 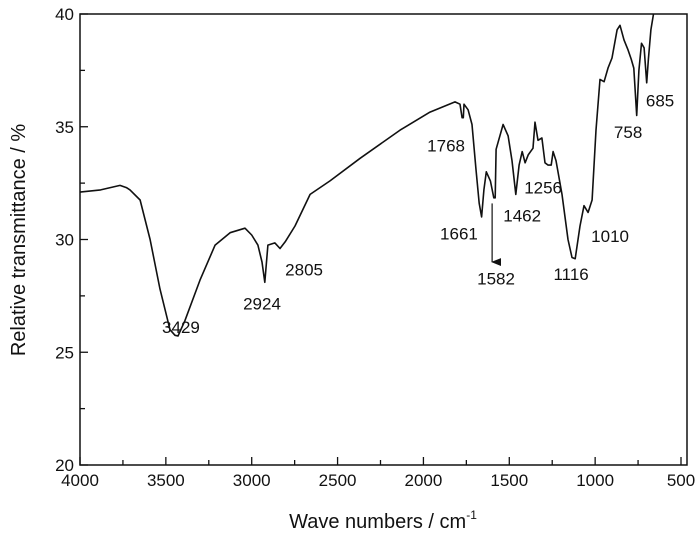 What do you see at coordinates (262, 303) in the screenshot?
I see `peak-label: 2924` at bounding box center [262, 303].